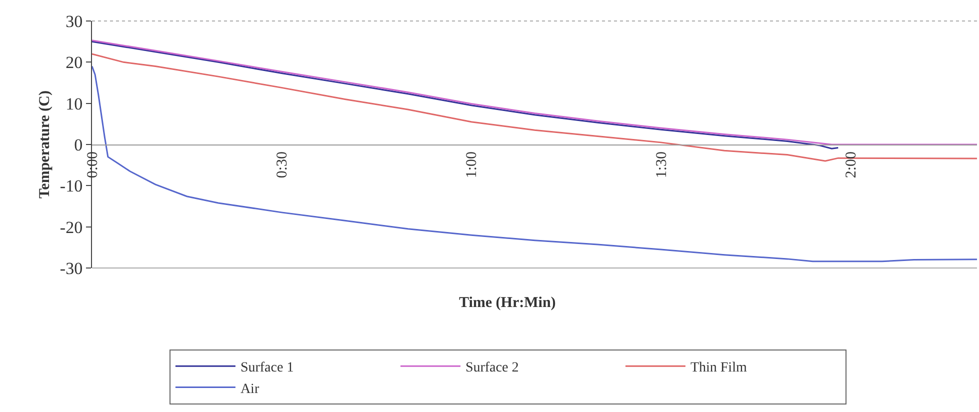 The image size is (979, 412). I want to click on y-tick-label: 10, so click(74, 104).